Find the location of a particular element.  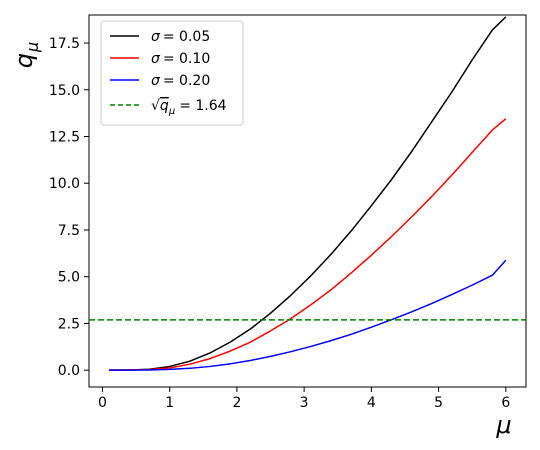

svg-text: qμ is located at coordinates (26, 55).